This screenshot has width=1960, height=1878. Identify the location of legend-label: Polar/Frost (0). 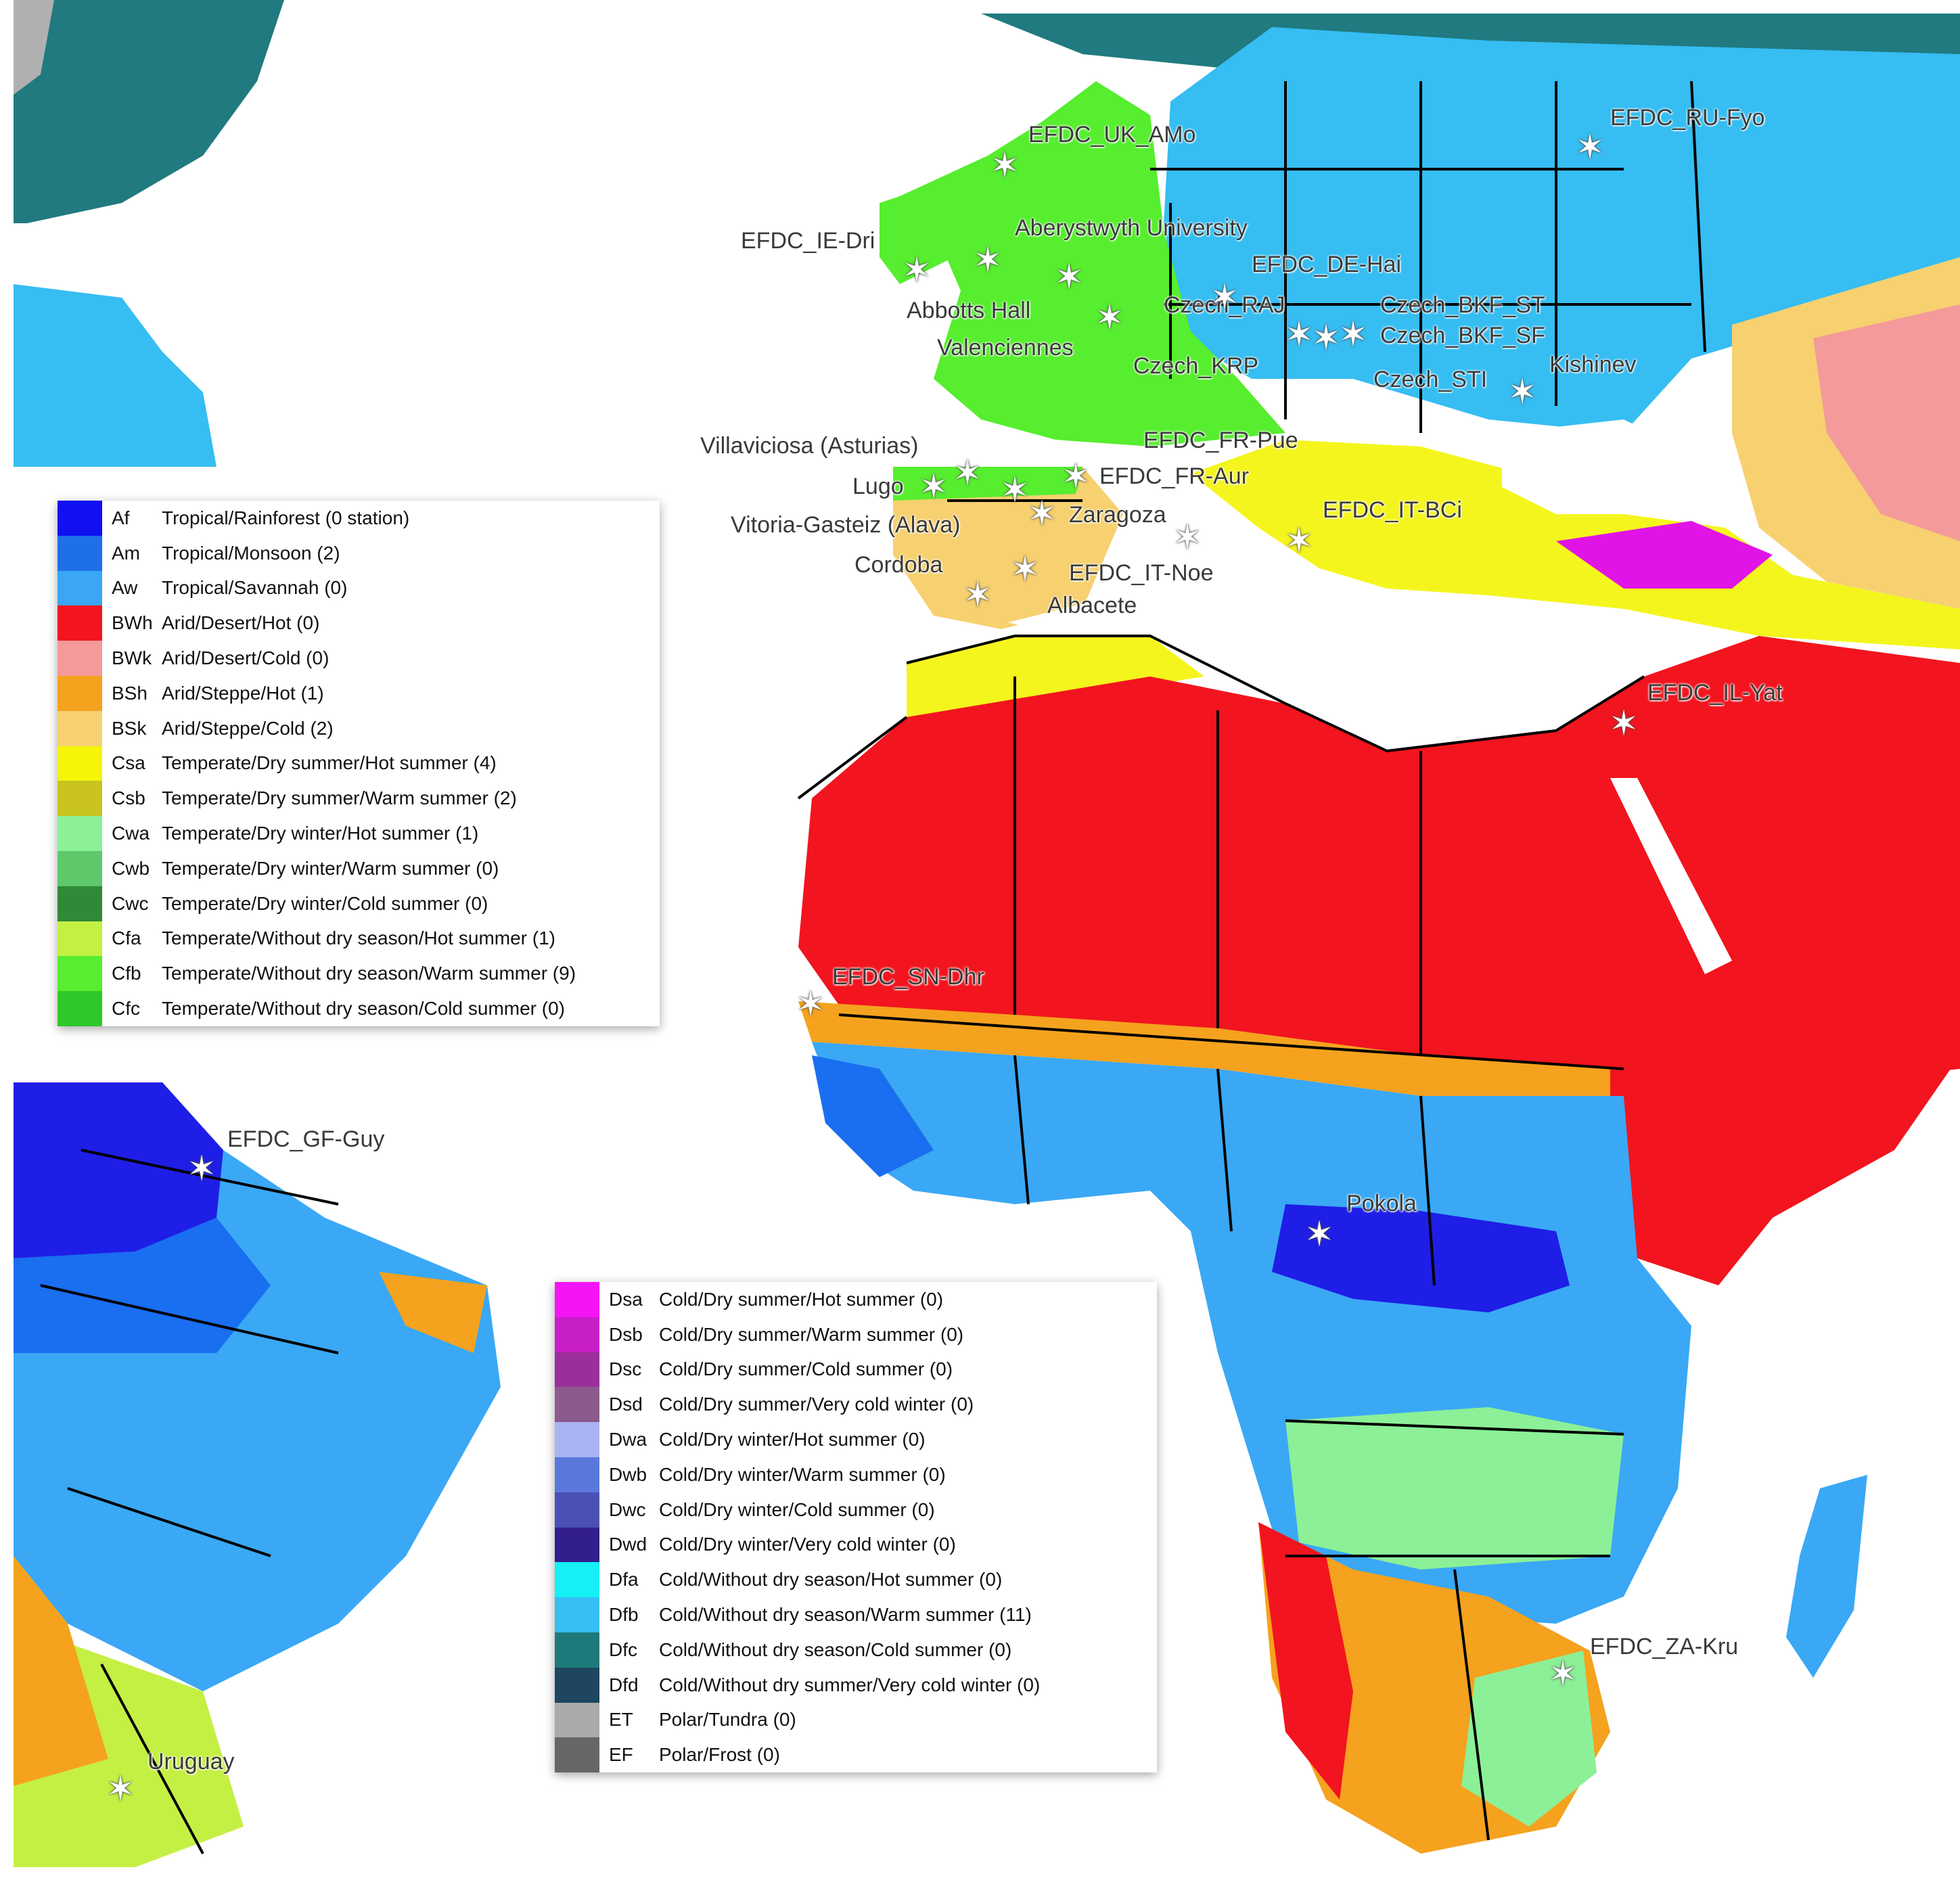
(719, 1755).